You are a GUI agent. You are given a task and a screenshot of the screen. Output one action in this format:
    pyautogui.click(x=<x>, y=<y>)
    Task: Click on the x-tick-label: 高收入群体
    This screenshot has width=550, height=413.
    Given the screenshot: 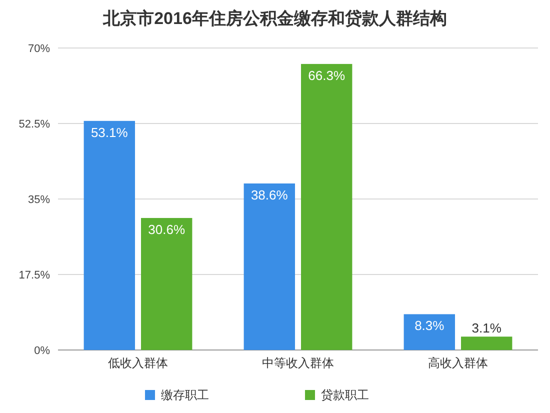 What is the action you would take?
    pyautogui.click(x=458, y=363)
    